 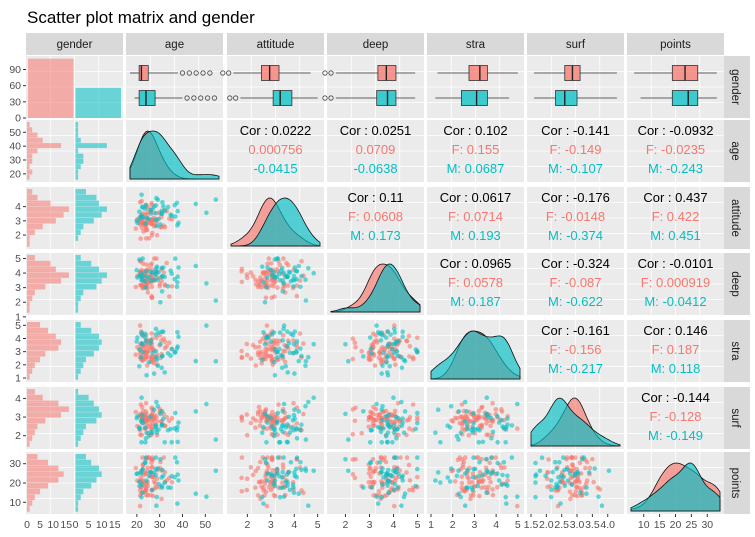 What do you see at coordinates (575, 168) in the screenshot?
I see `cor-male-age-surf: M: -0.107` at bounding box center [575, 168].